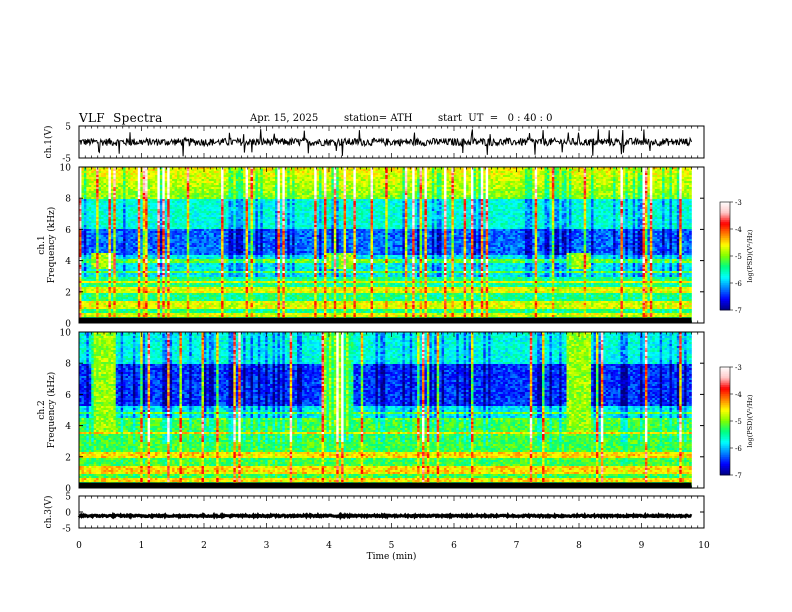  Describe the element at coordinates (42, 409) in the screenshot. I see `ch2-spectrogram-ylabel-line: ch.2` at that location.